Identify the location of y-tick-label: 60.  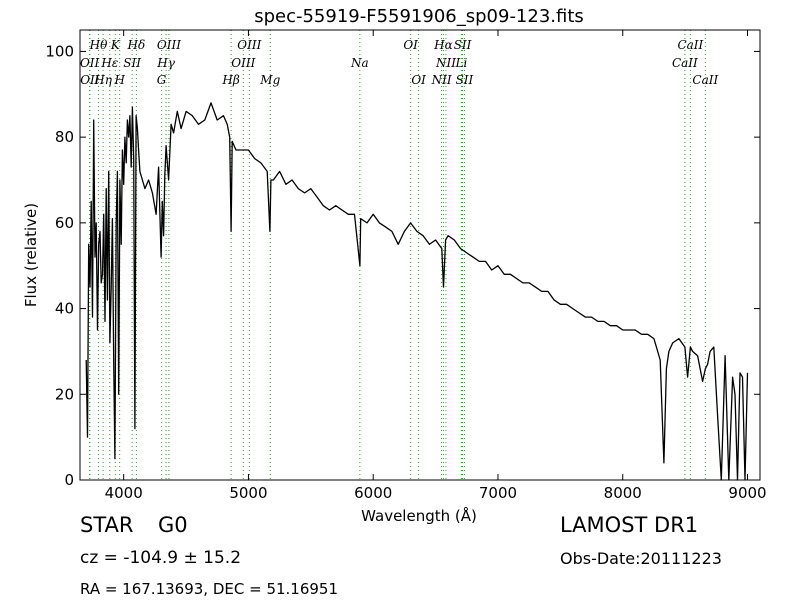
(64, 223).